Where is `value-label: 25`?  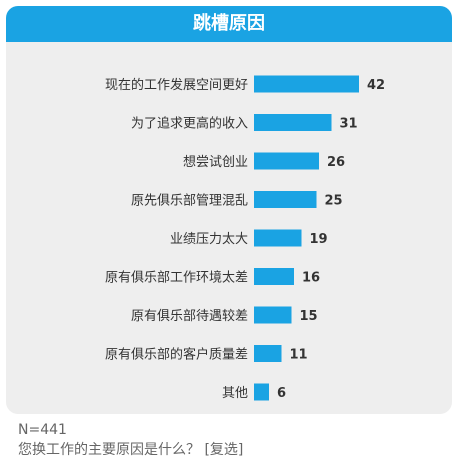
value-label: 25 is located at coordinates (334, 201).